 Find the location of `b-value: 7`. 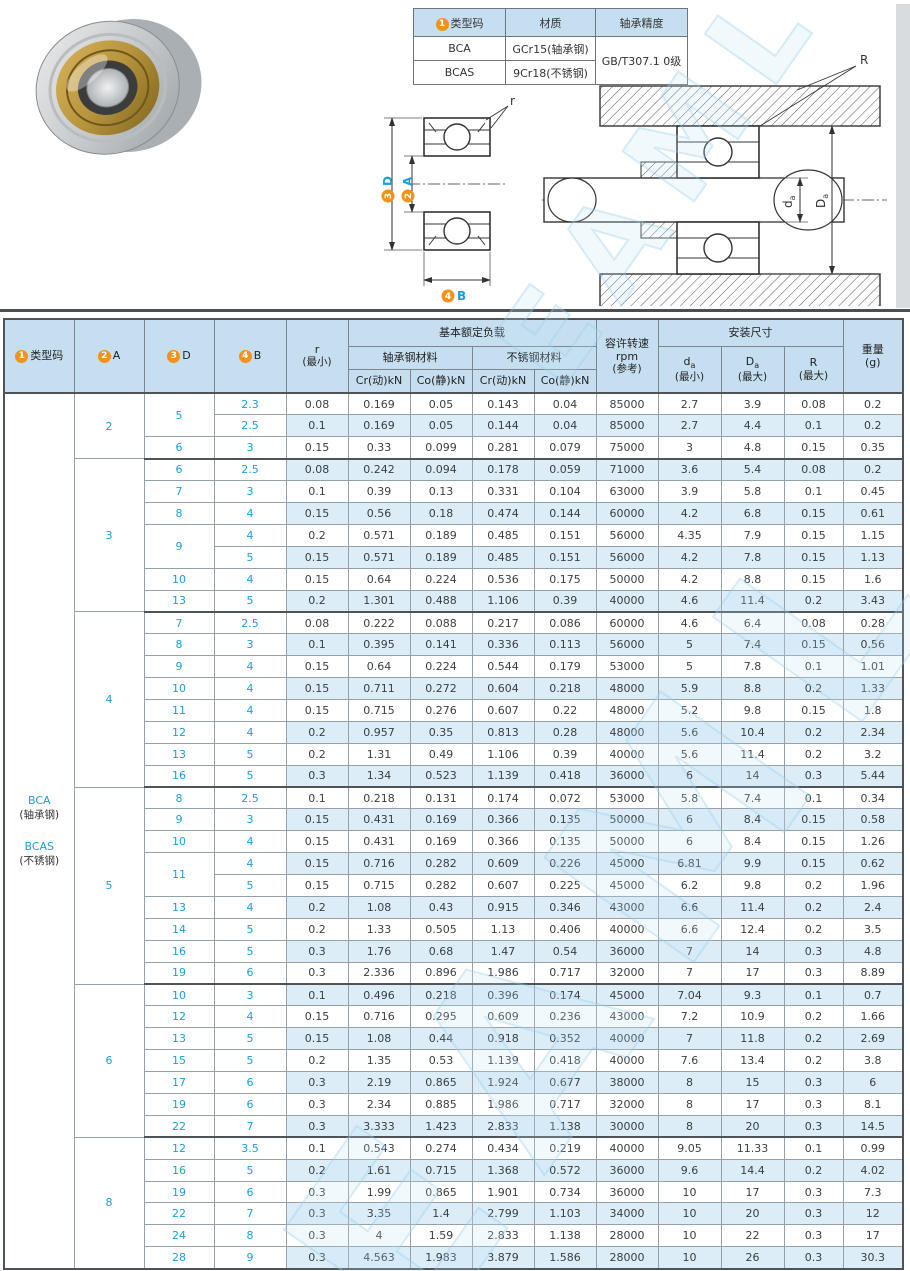

b-value: 7 is located at coordinates (250, 1126).